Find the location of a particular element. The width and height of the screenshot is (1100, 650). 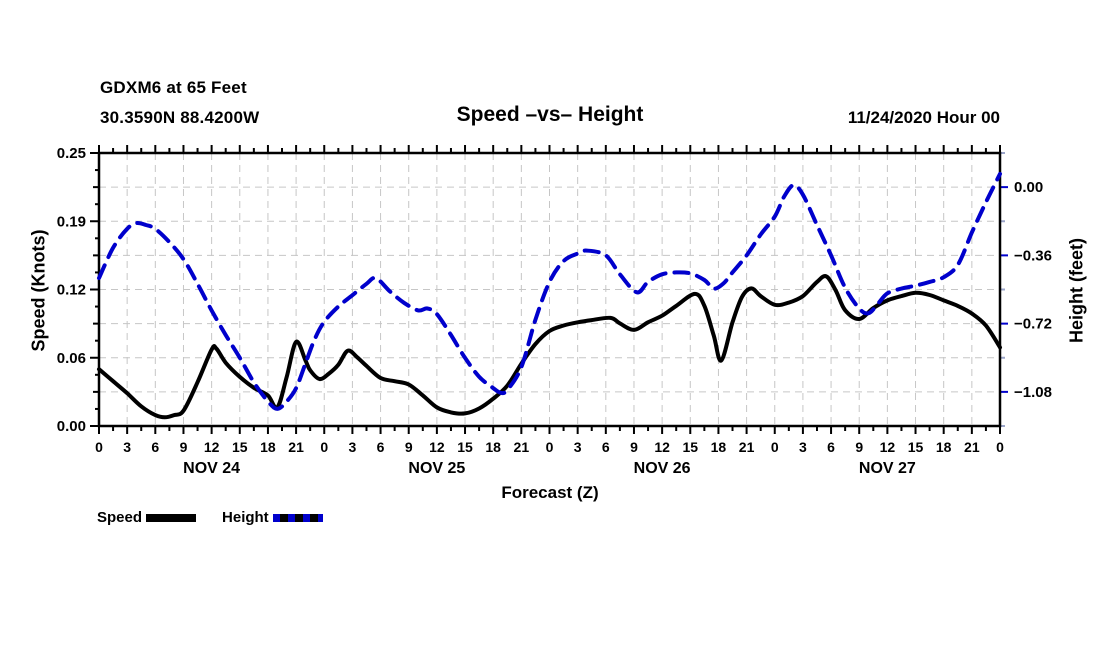

day-labels: NOV 24 NOV 25 NOV 26 NOV 27 is located at coordinates (549, 468).